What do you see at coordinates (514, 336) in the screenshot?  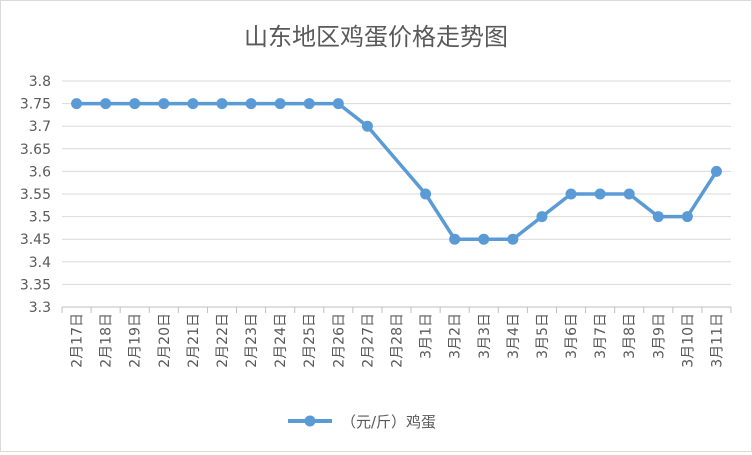 I see `x-tick-label: 3月4日` at bounding box center [514, 336].